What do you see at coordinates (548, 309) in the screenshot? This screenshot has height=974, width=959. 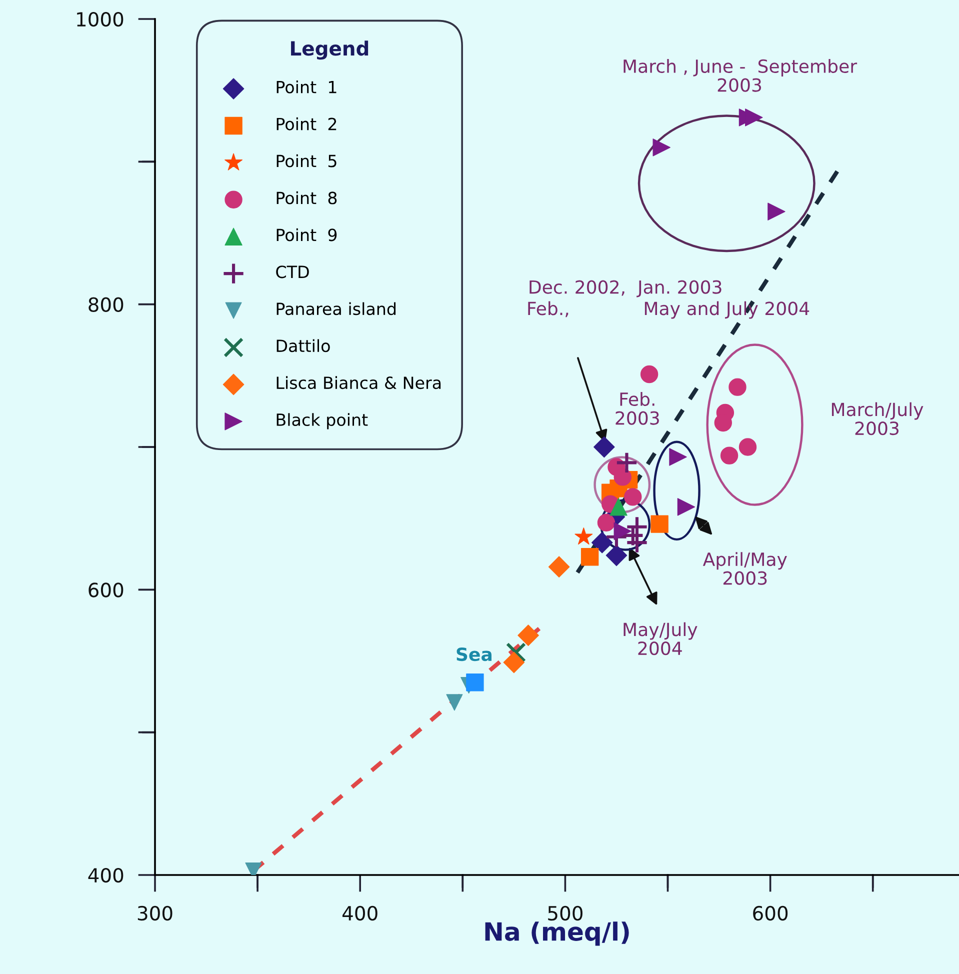 I see `annotation: Feb.,` at bounding box center [548, 309].